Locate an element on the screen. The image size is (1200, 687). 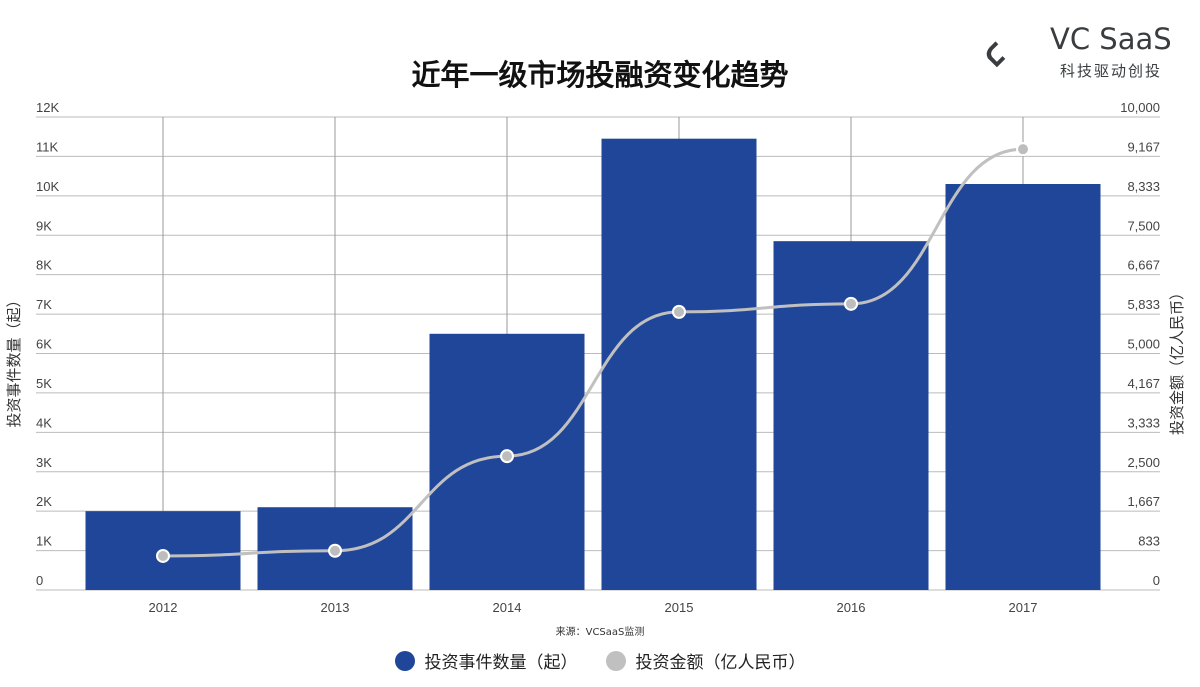
y-left-tick: 2K is located at coordinates (44, 501).